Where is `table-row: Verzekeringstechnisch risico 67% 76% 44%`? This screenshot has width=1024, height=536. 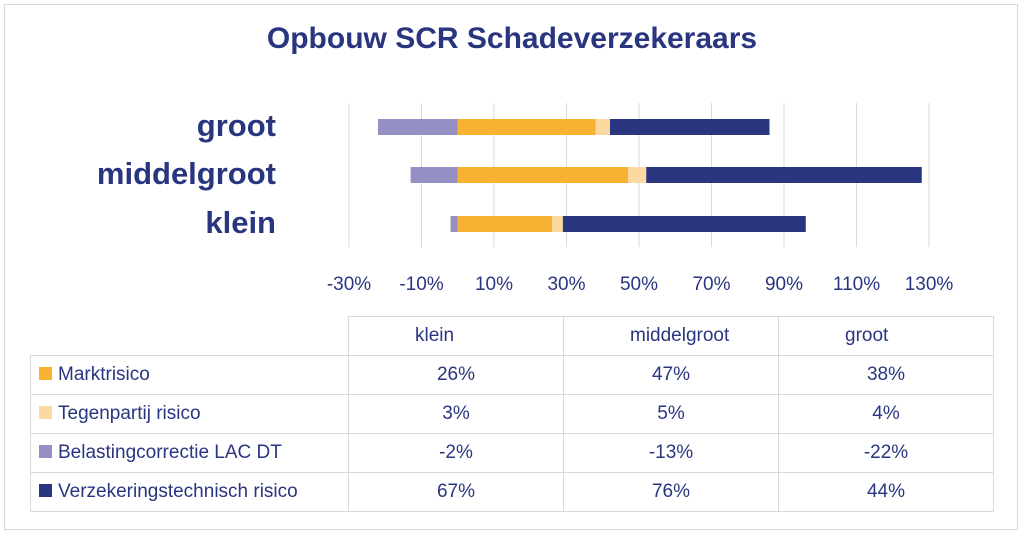 table-row: Verzekeringstechnisch risico 67% 76% 44% is located at coordinates (512, 492).